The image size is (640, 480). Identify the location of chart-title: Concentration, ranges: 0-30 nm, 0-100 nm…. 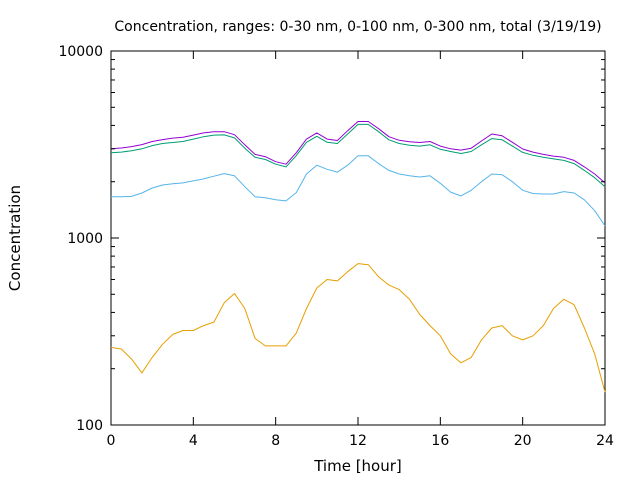
(357, 27).